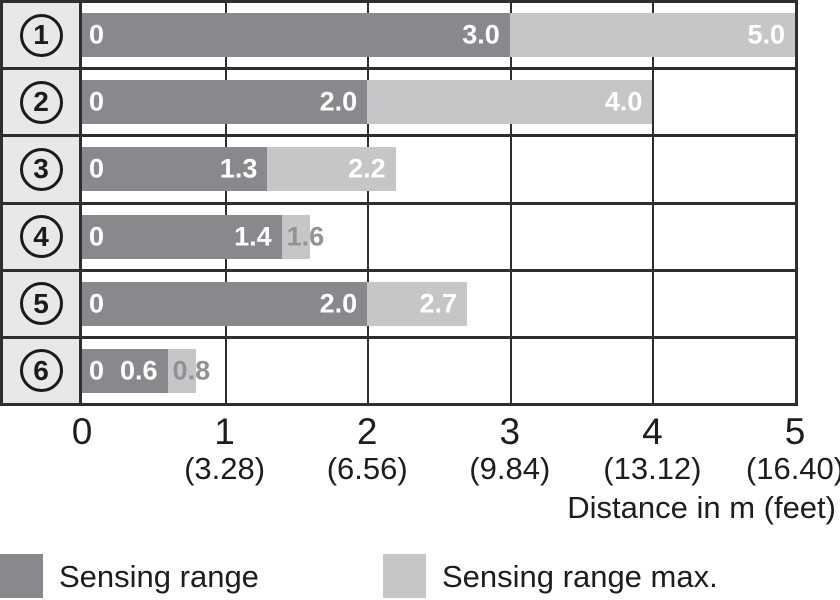 The image size is (840, 600). I want to click on row-label-cell: 2, so click(42, 102).